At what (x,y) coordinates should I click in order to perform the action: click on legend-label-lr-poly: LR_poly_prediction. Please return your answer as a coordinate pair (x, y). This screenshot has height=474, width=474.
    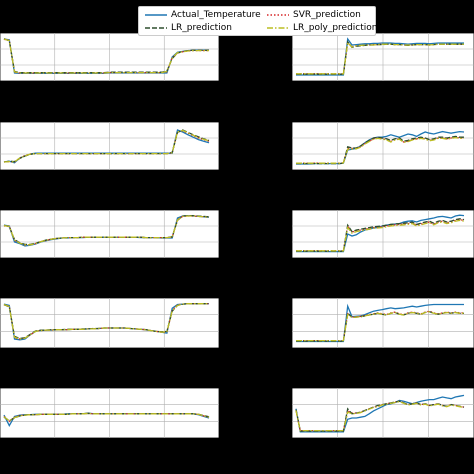
    Looking at the image, I should click on (335, 28).